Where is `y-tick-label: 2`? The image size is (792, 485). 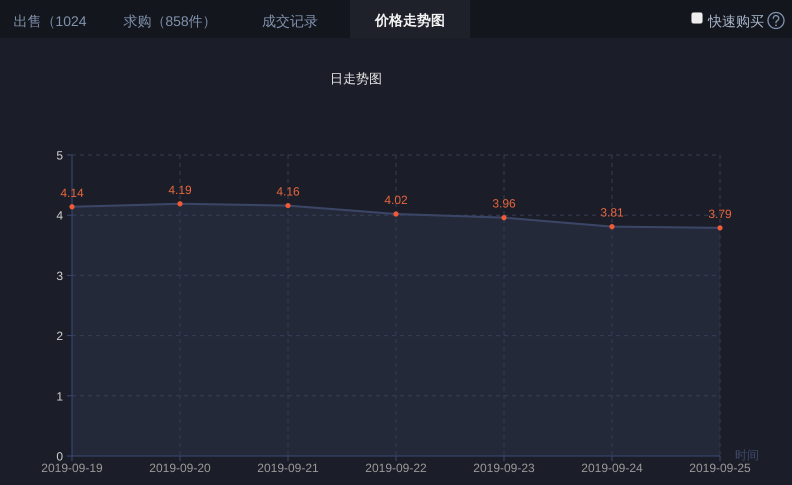 y-tick-label: 2 is located at coordinates (60, 336).